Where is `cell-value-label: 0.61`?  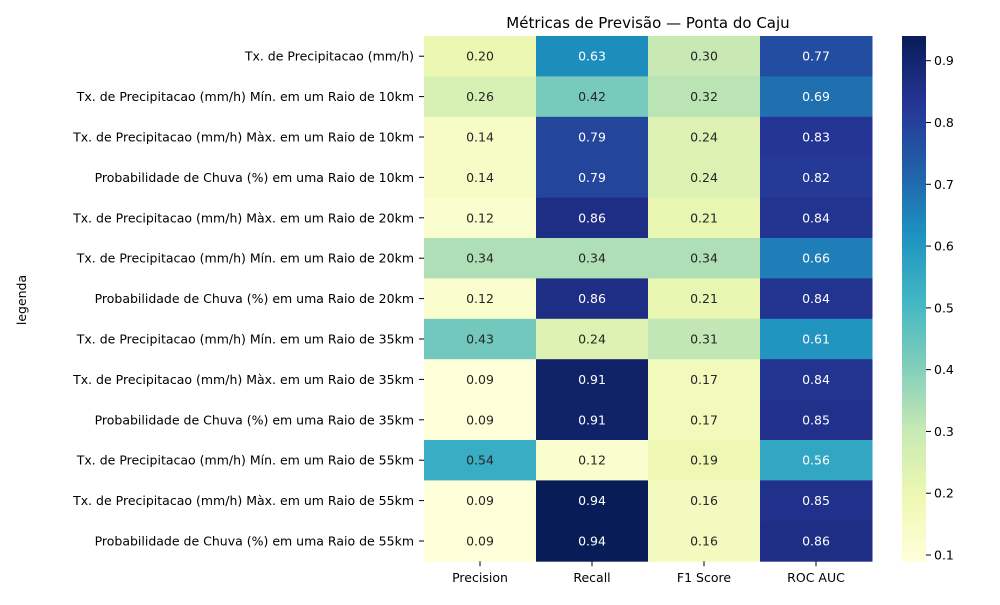
cell-value-label: 0.61 is located at coordinates (816, 339).